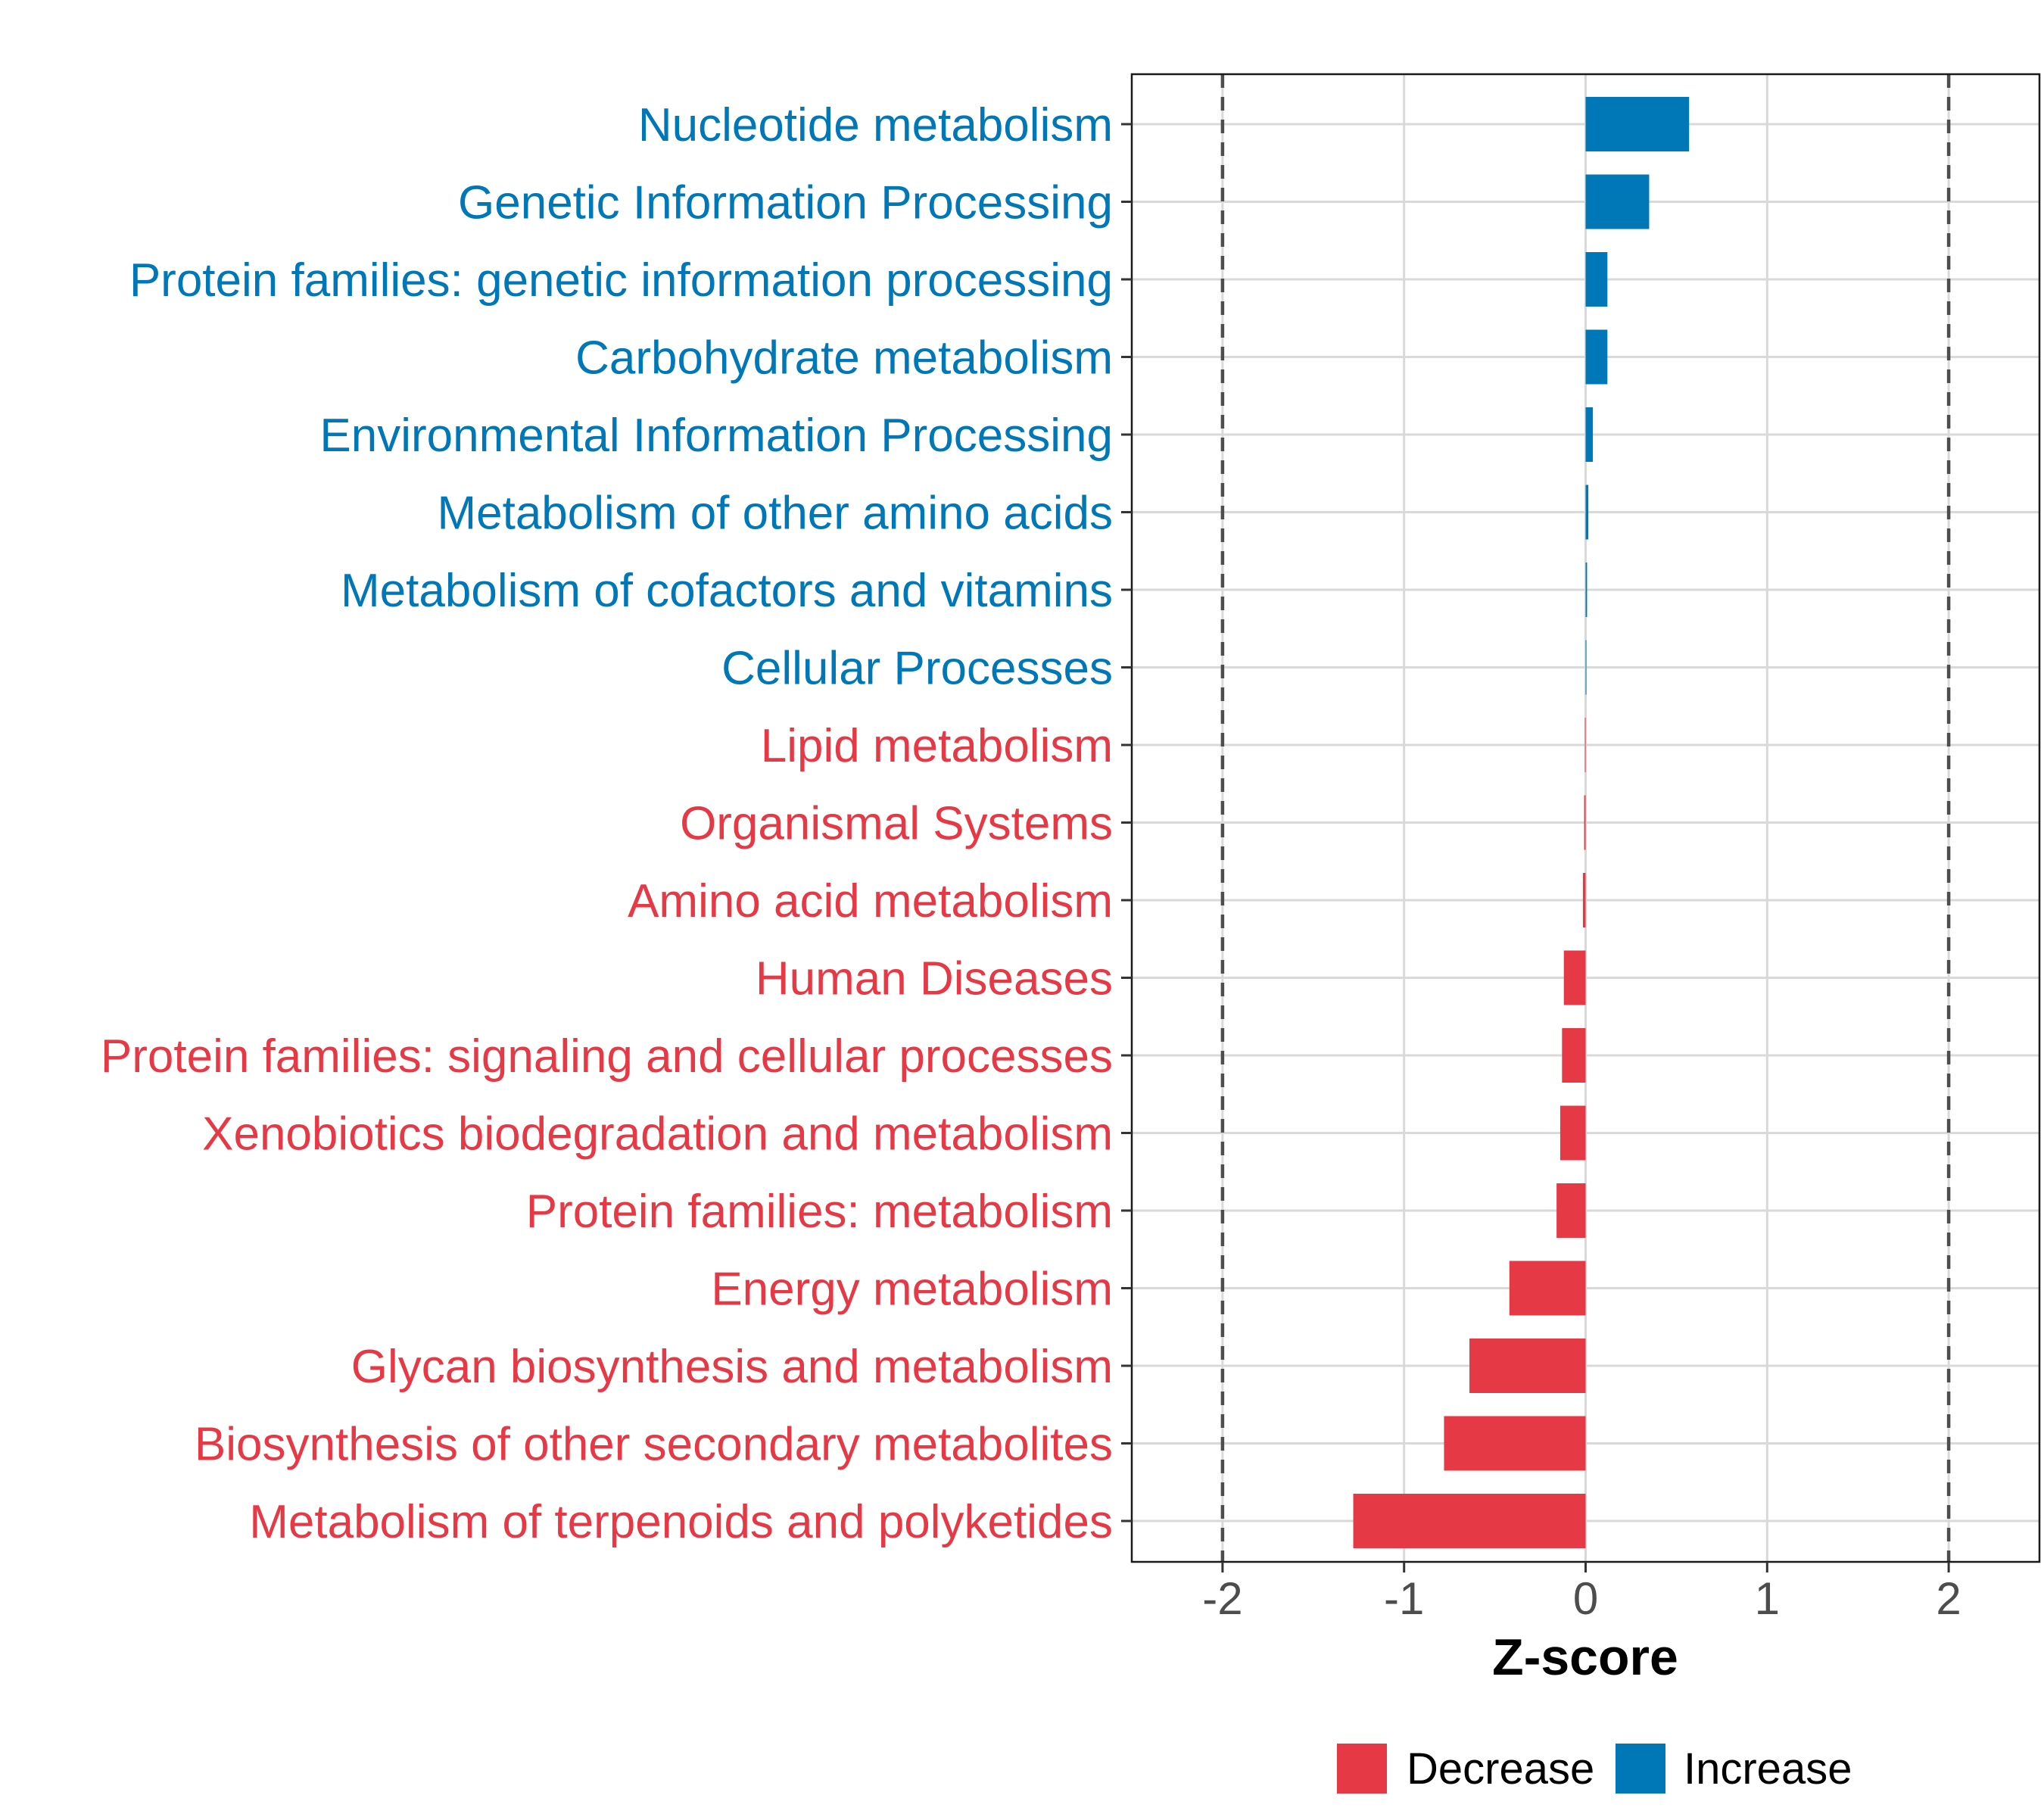 This screenshot has height=1817, width=2044. What do you see at coordinates (727, 591) in the screenshot?
I see `category-label: Metabolism of cofactors and vitamins` at bounding box center [727, 591].